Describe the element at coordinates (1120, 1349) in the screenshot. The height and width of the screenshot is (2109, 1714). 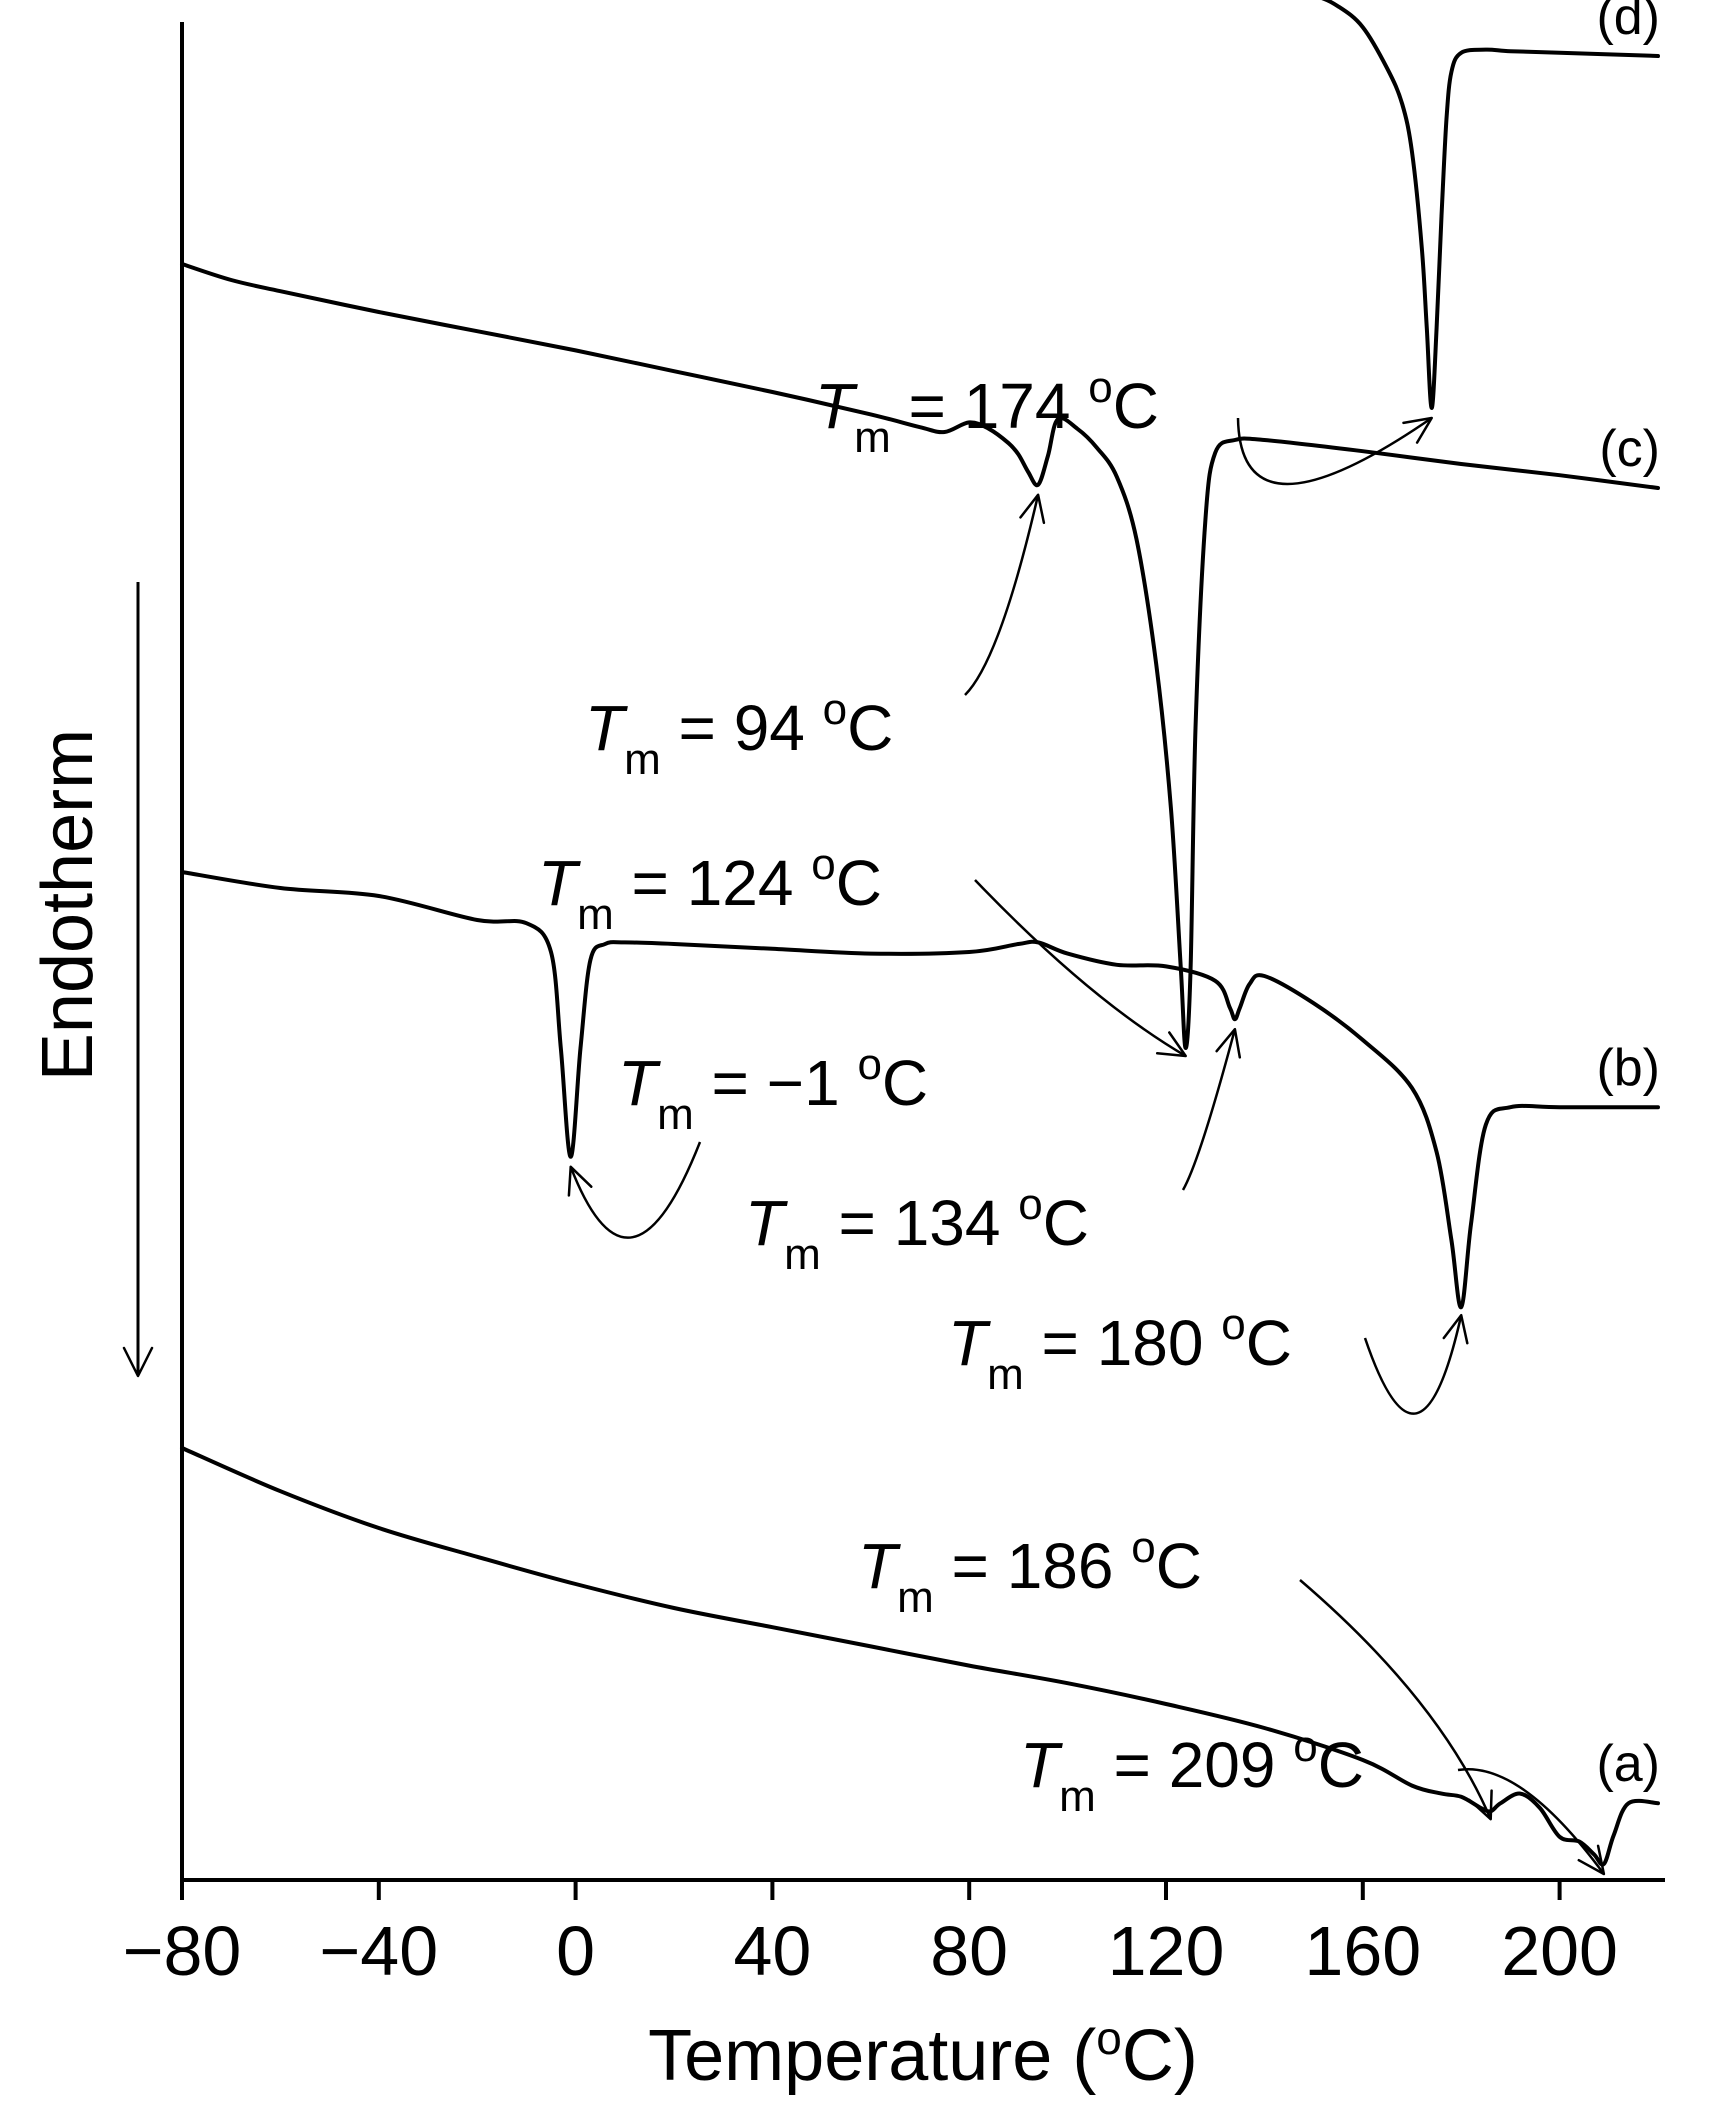
I see `tm-annotation-label: Tm = 180 oC` at that location.